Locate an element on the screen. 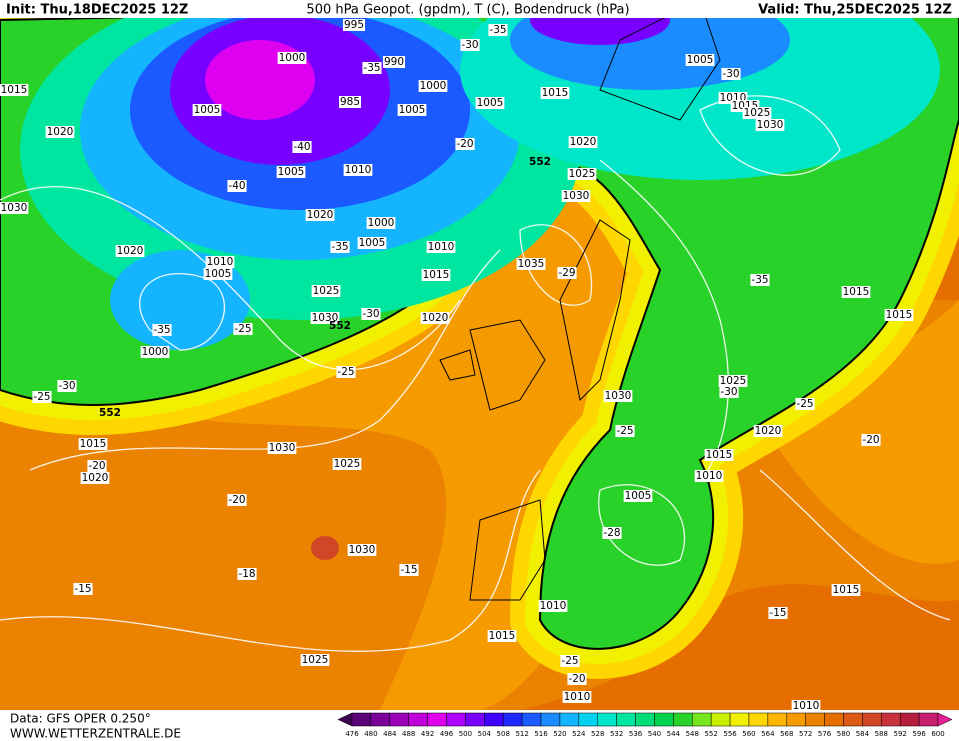 This screenshot has height=741, width=959. colorbar-label: 584 is located at coordinates (863, 734).